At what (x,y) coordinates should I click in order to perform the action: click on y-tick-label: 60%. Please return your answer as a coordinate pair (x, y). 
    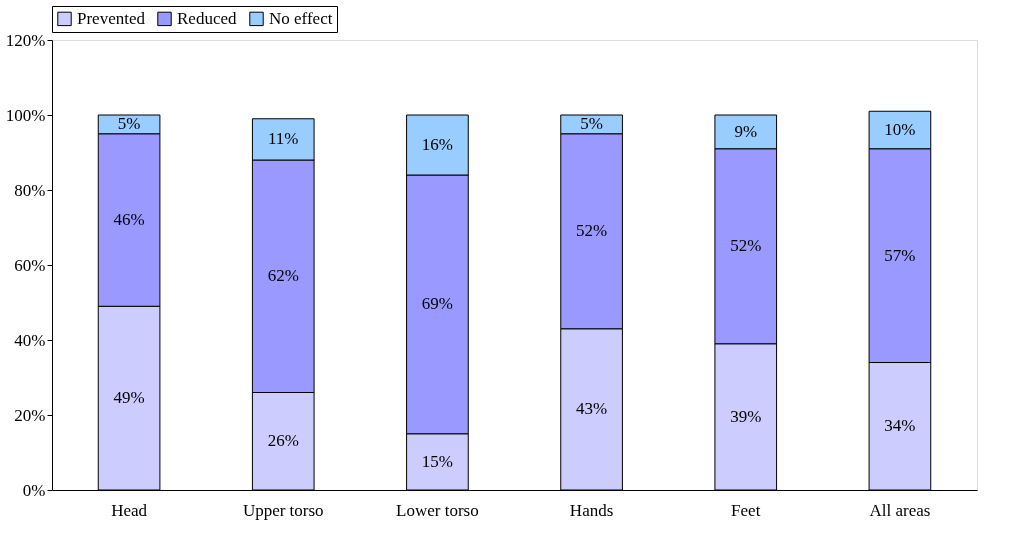
    Looking at the image, I should click on (30, 265).